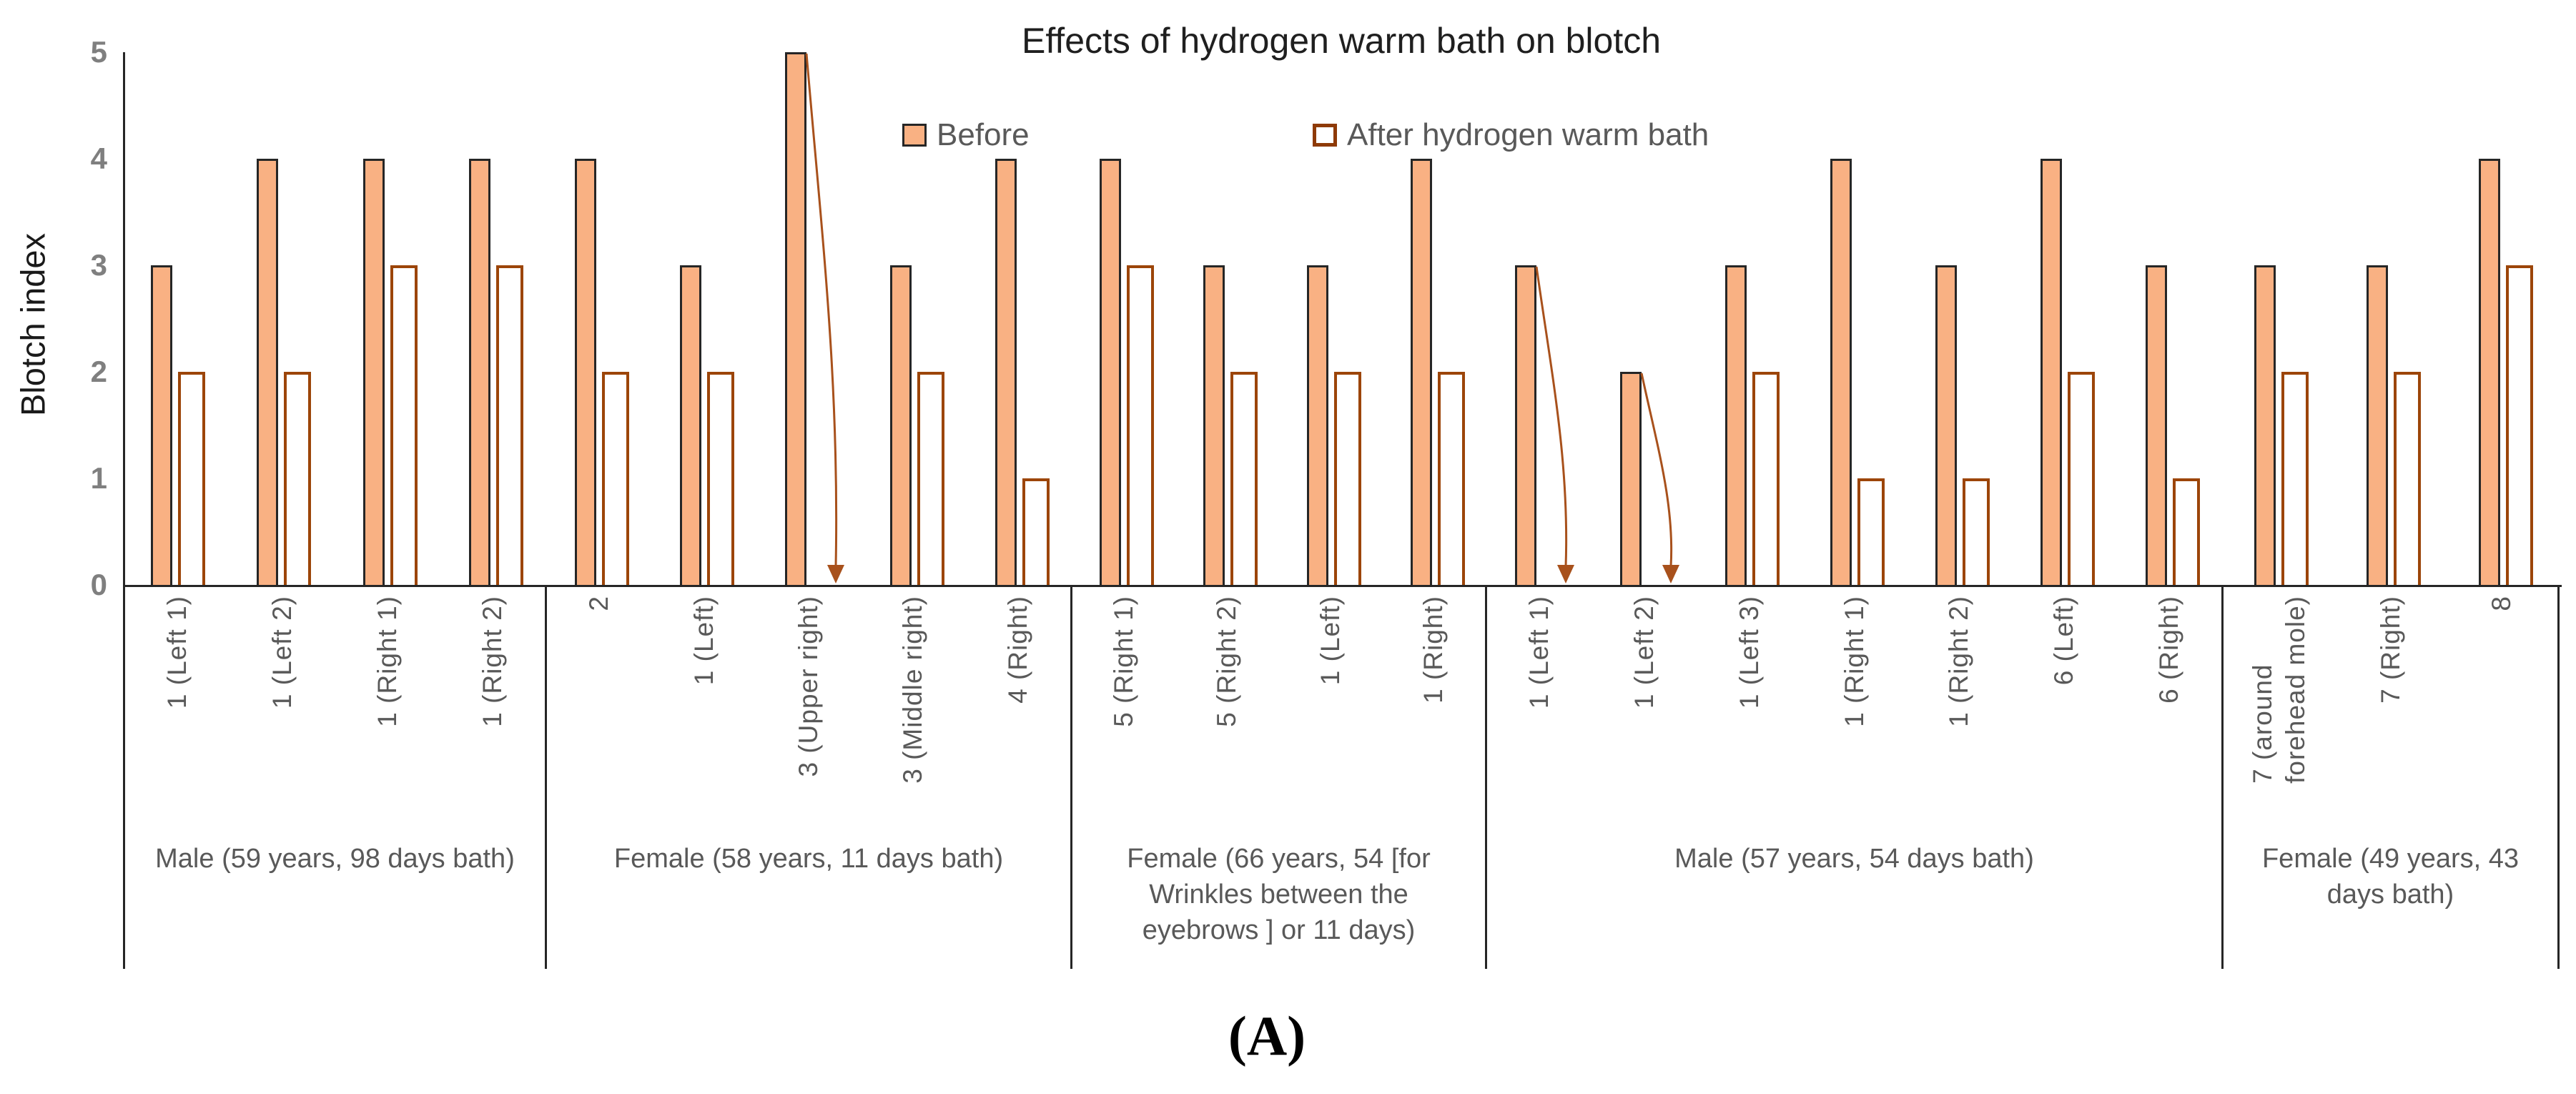  I want to click on category-label: 3 (Middle right), so click(913, 690).